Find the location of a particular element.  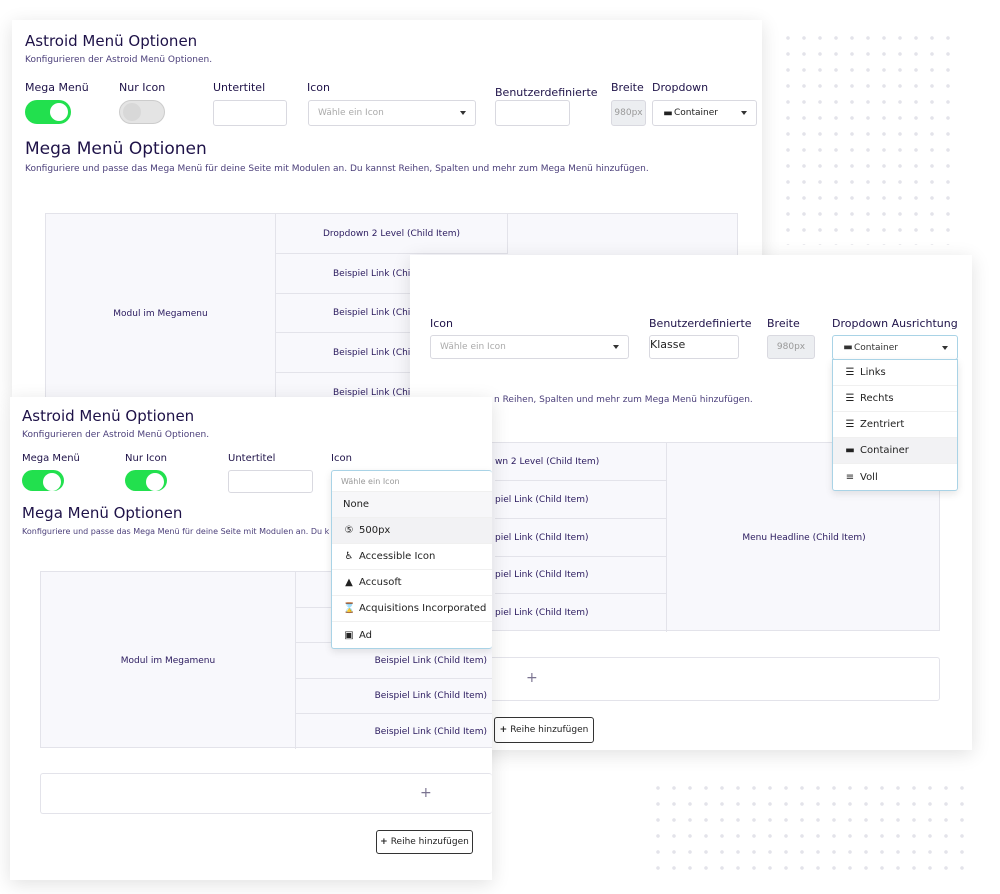

500px-icon: ⑤ is located at coordinates (349, 530).